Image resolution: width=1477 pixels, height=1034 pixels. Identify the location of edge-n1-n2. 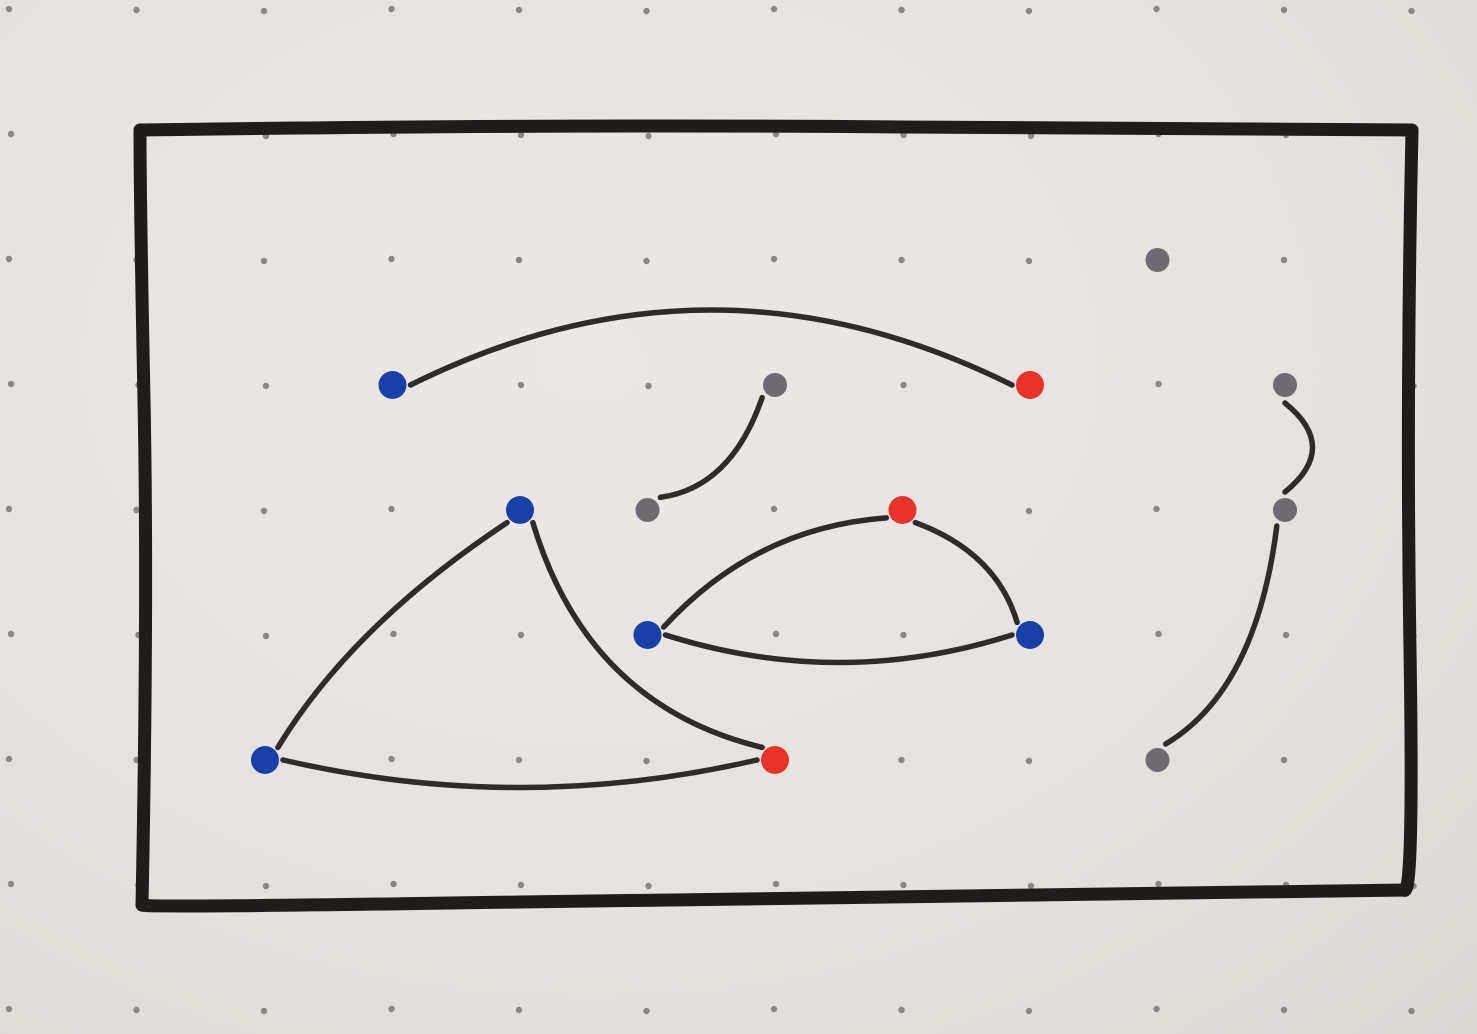
(711, 347).